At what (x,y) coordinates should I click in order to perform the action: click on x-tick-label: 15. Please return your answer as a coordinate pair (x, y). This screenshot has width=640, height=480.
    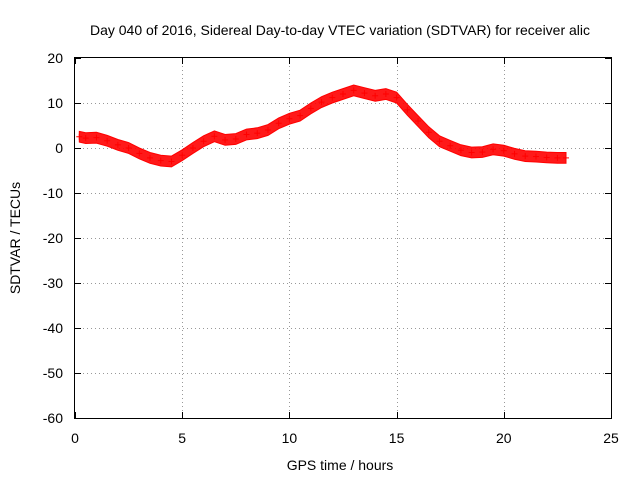
    Looking at the image, I should click on (397, 438).